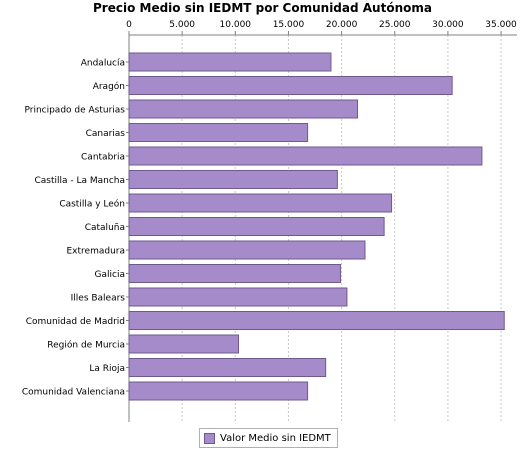 The width and height of the screenshot is (525, 450). Describe the element at coordinates (182, 25) in the screenshot. I see `x-tick-label: 5.000` at that location.